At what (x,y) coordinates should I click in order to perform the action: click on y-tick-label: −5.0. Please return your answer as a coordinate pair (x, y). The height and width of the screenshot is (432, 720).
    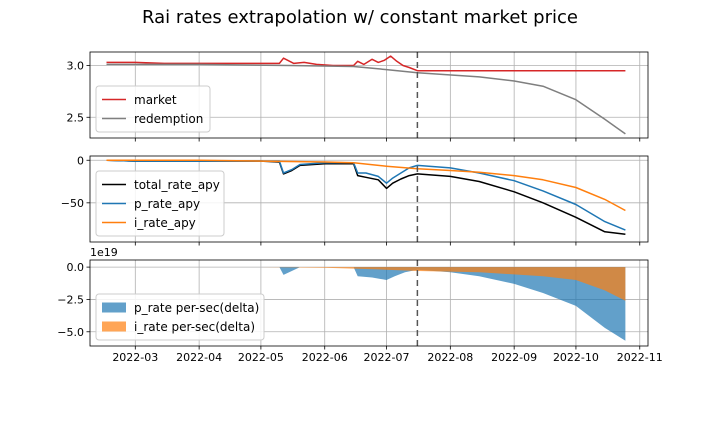
    Looking at the image, I should click on (70, 332).